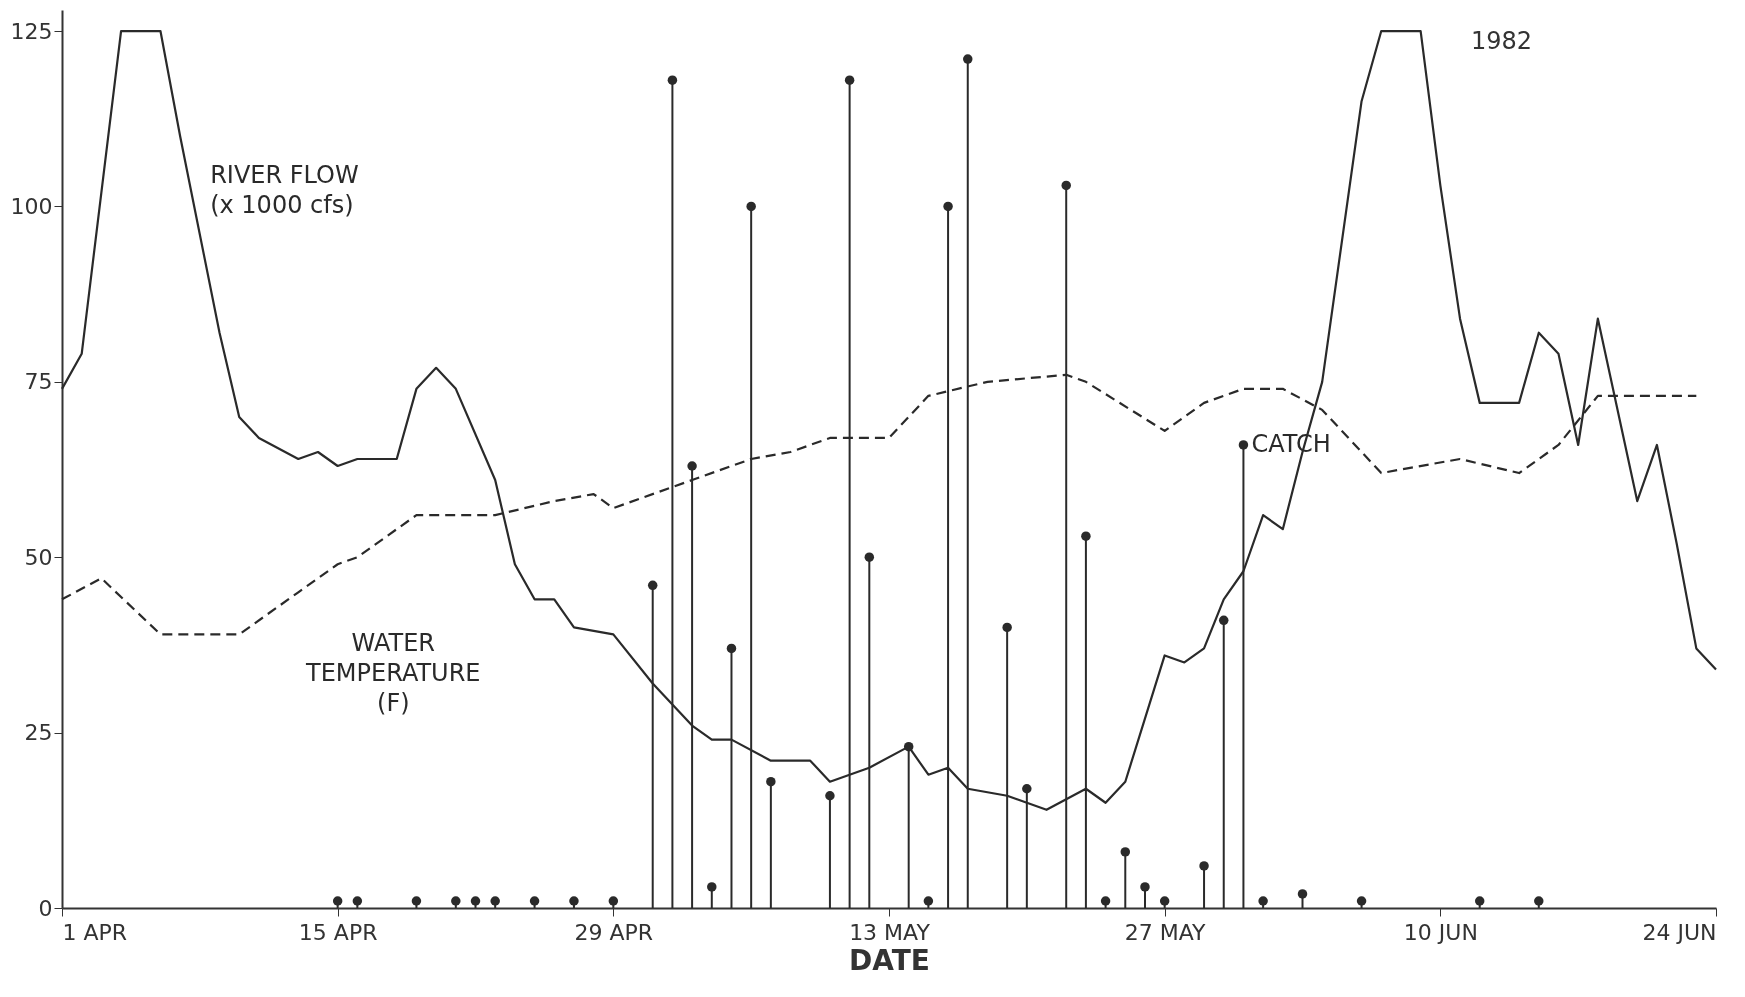  I want to click on y-tick-label: 100, so click(31, 206).